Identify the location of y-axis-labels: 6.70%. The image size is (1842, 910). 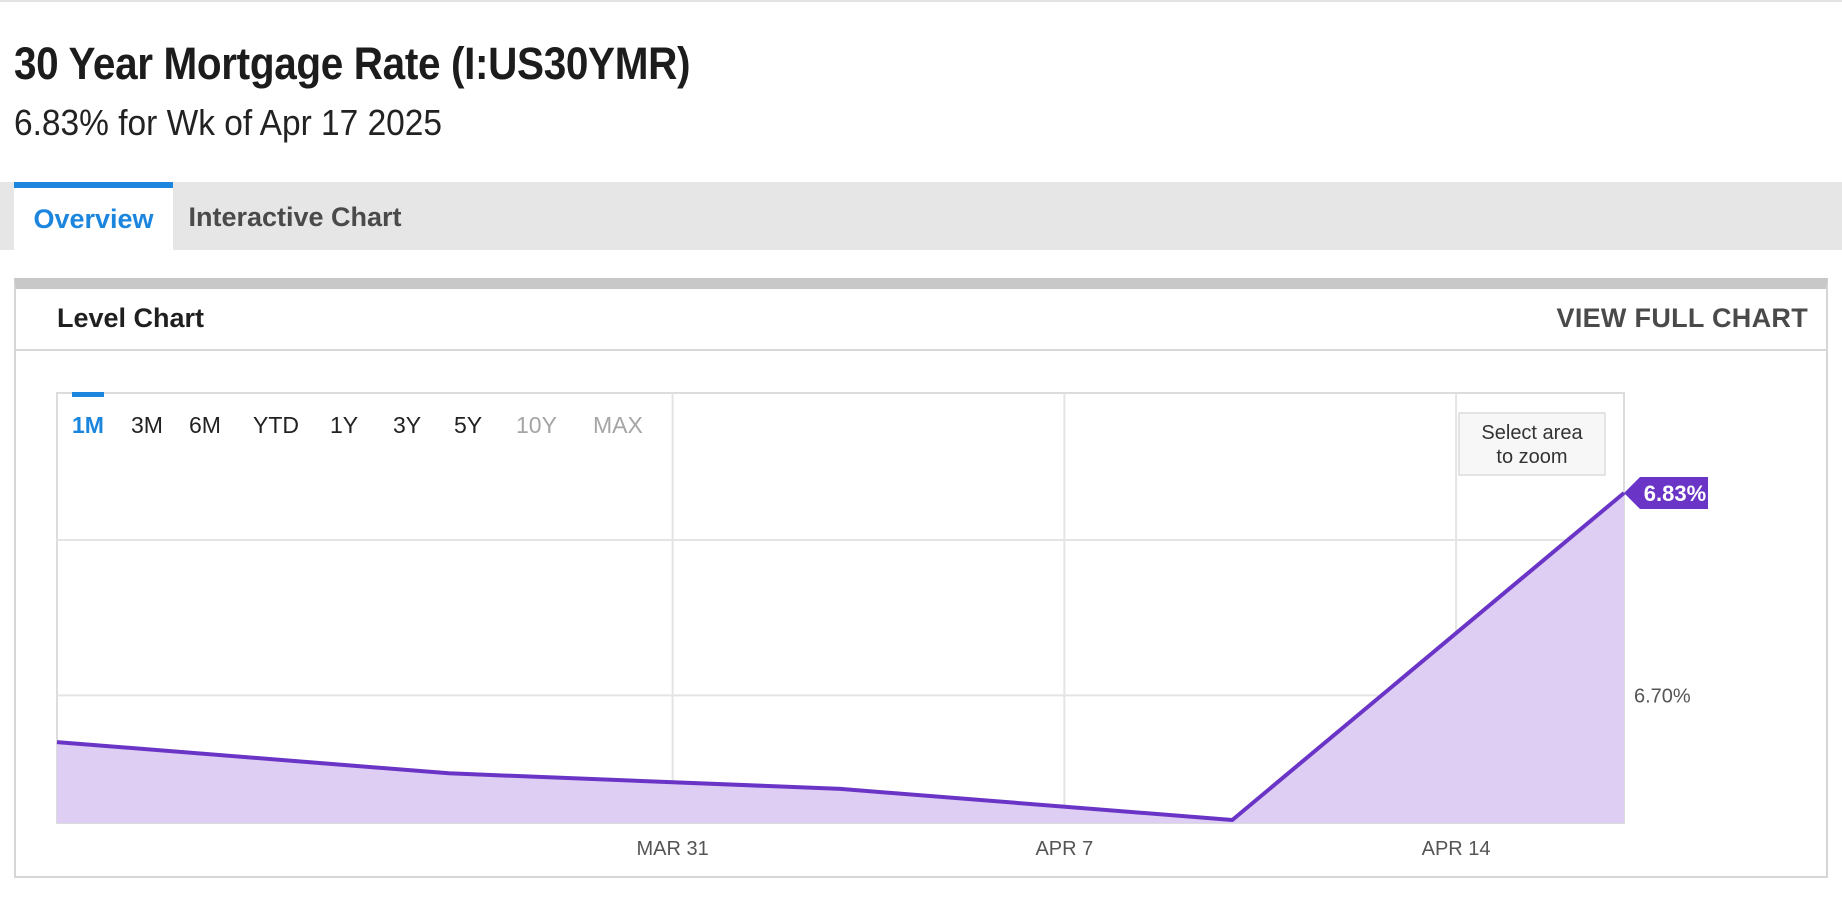
(1662, 696).